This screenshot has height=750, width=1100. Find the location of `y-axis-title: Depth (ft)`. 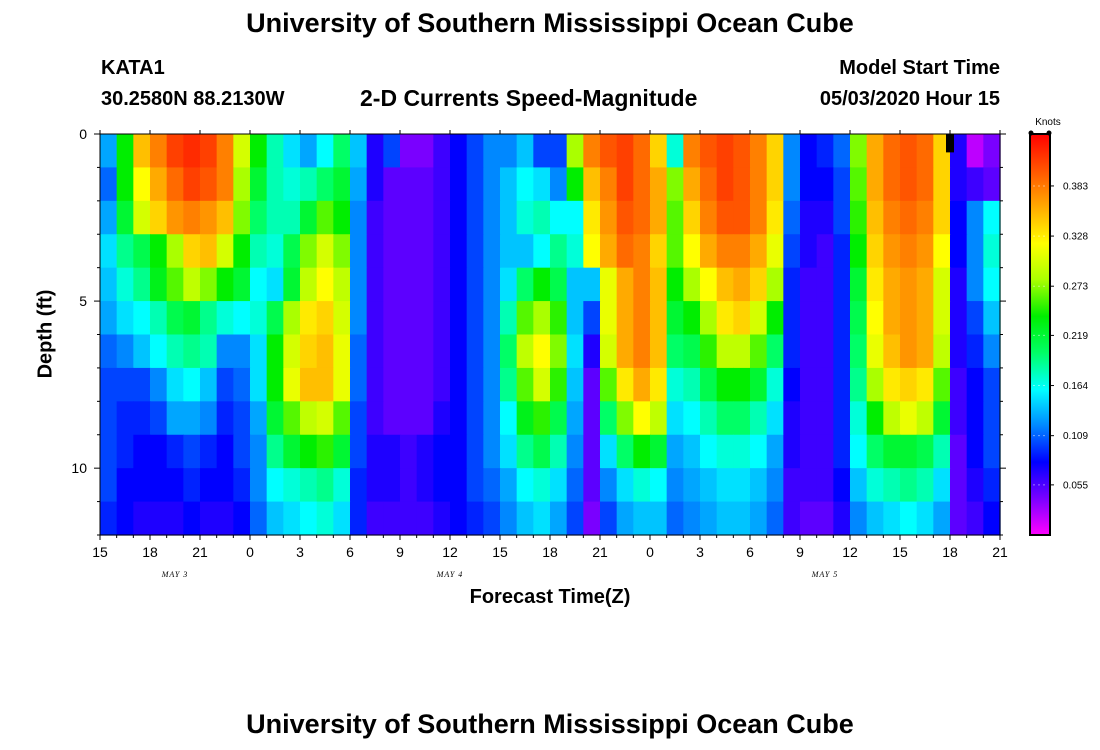

y-axis-title: Depth (ft) is located at coordinates (45, 334).